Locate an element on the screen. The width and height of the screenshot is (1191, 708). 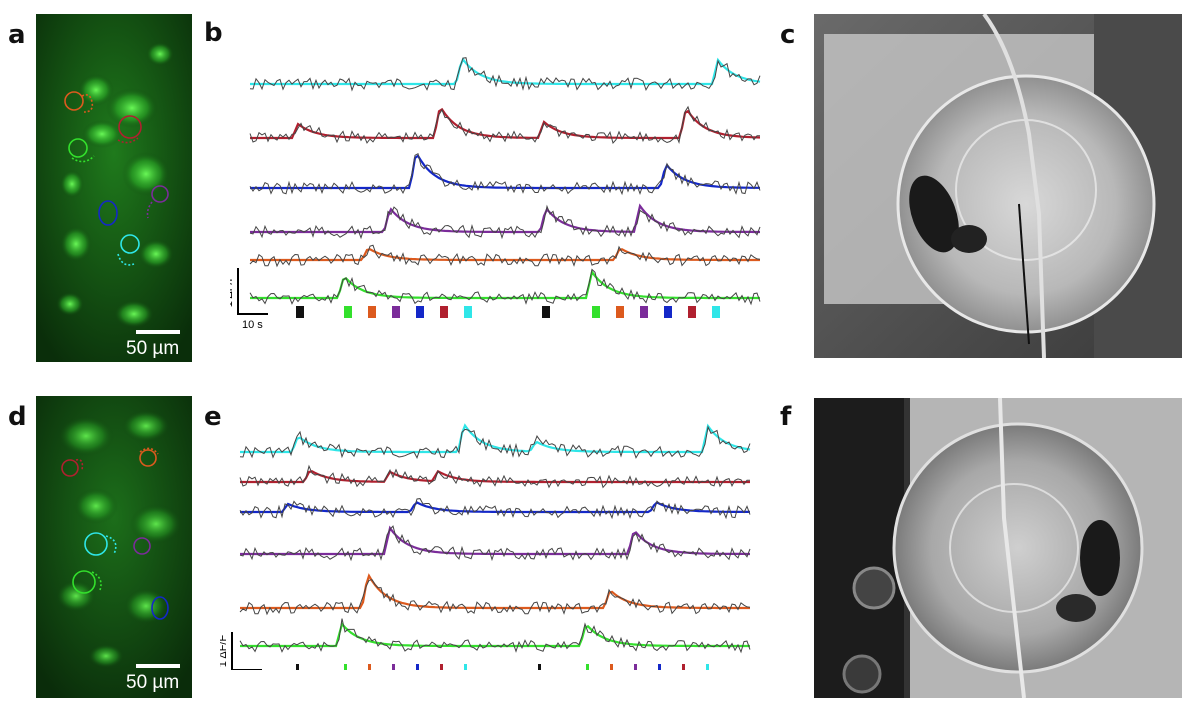
microscopy-drawing-top is located at coordinates (114, 188).